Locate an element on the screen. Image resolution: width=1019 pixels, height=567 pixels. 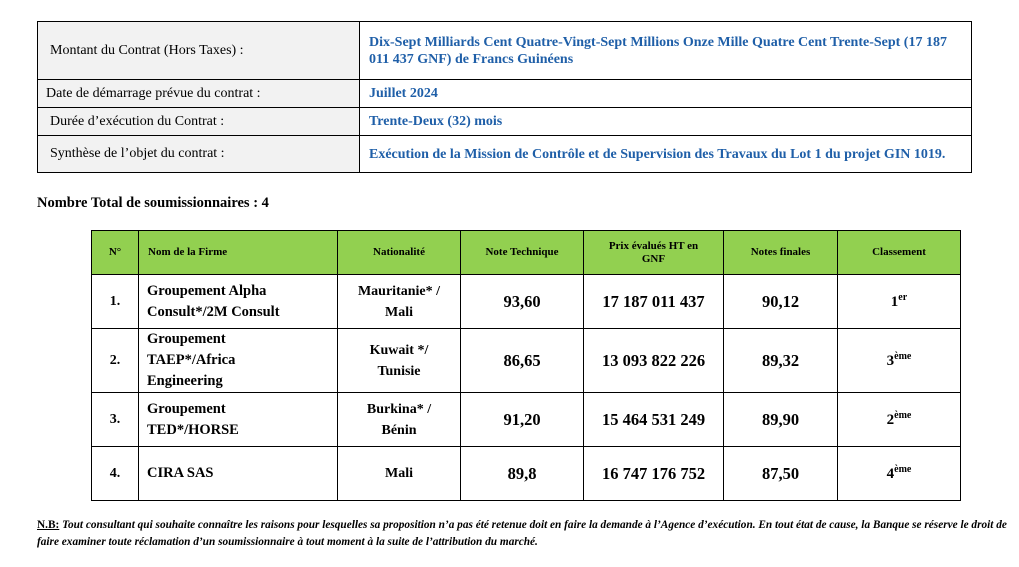
cell-rank: 4ème is located at coordinates (899, 473).